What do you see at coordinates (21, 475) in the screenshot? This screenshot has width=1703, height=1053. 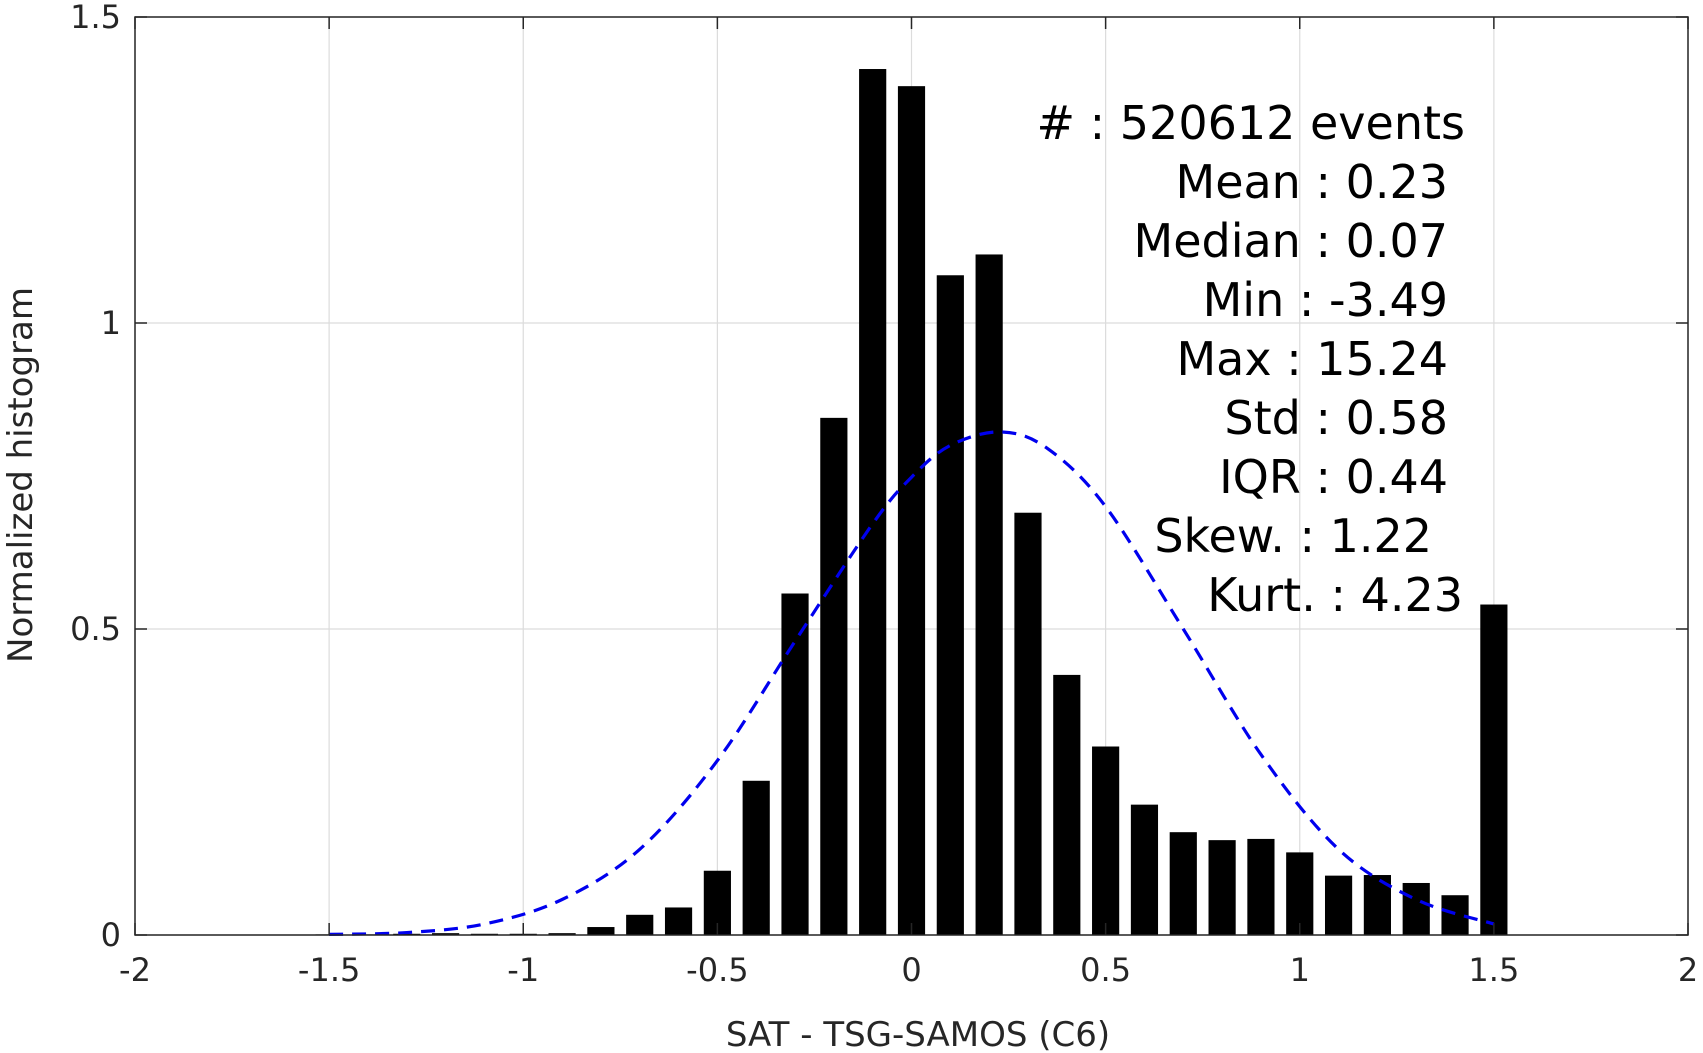 I see `y-axis-label: Normalized histogram` at bounding box center [21, 475].